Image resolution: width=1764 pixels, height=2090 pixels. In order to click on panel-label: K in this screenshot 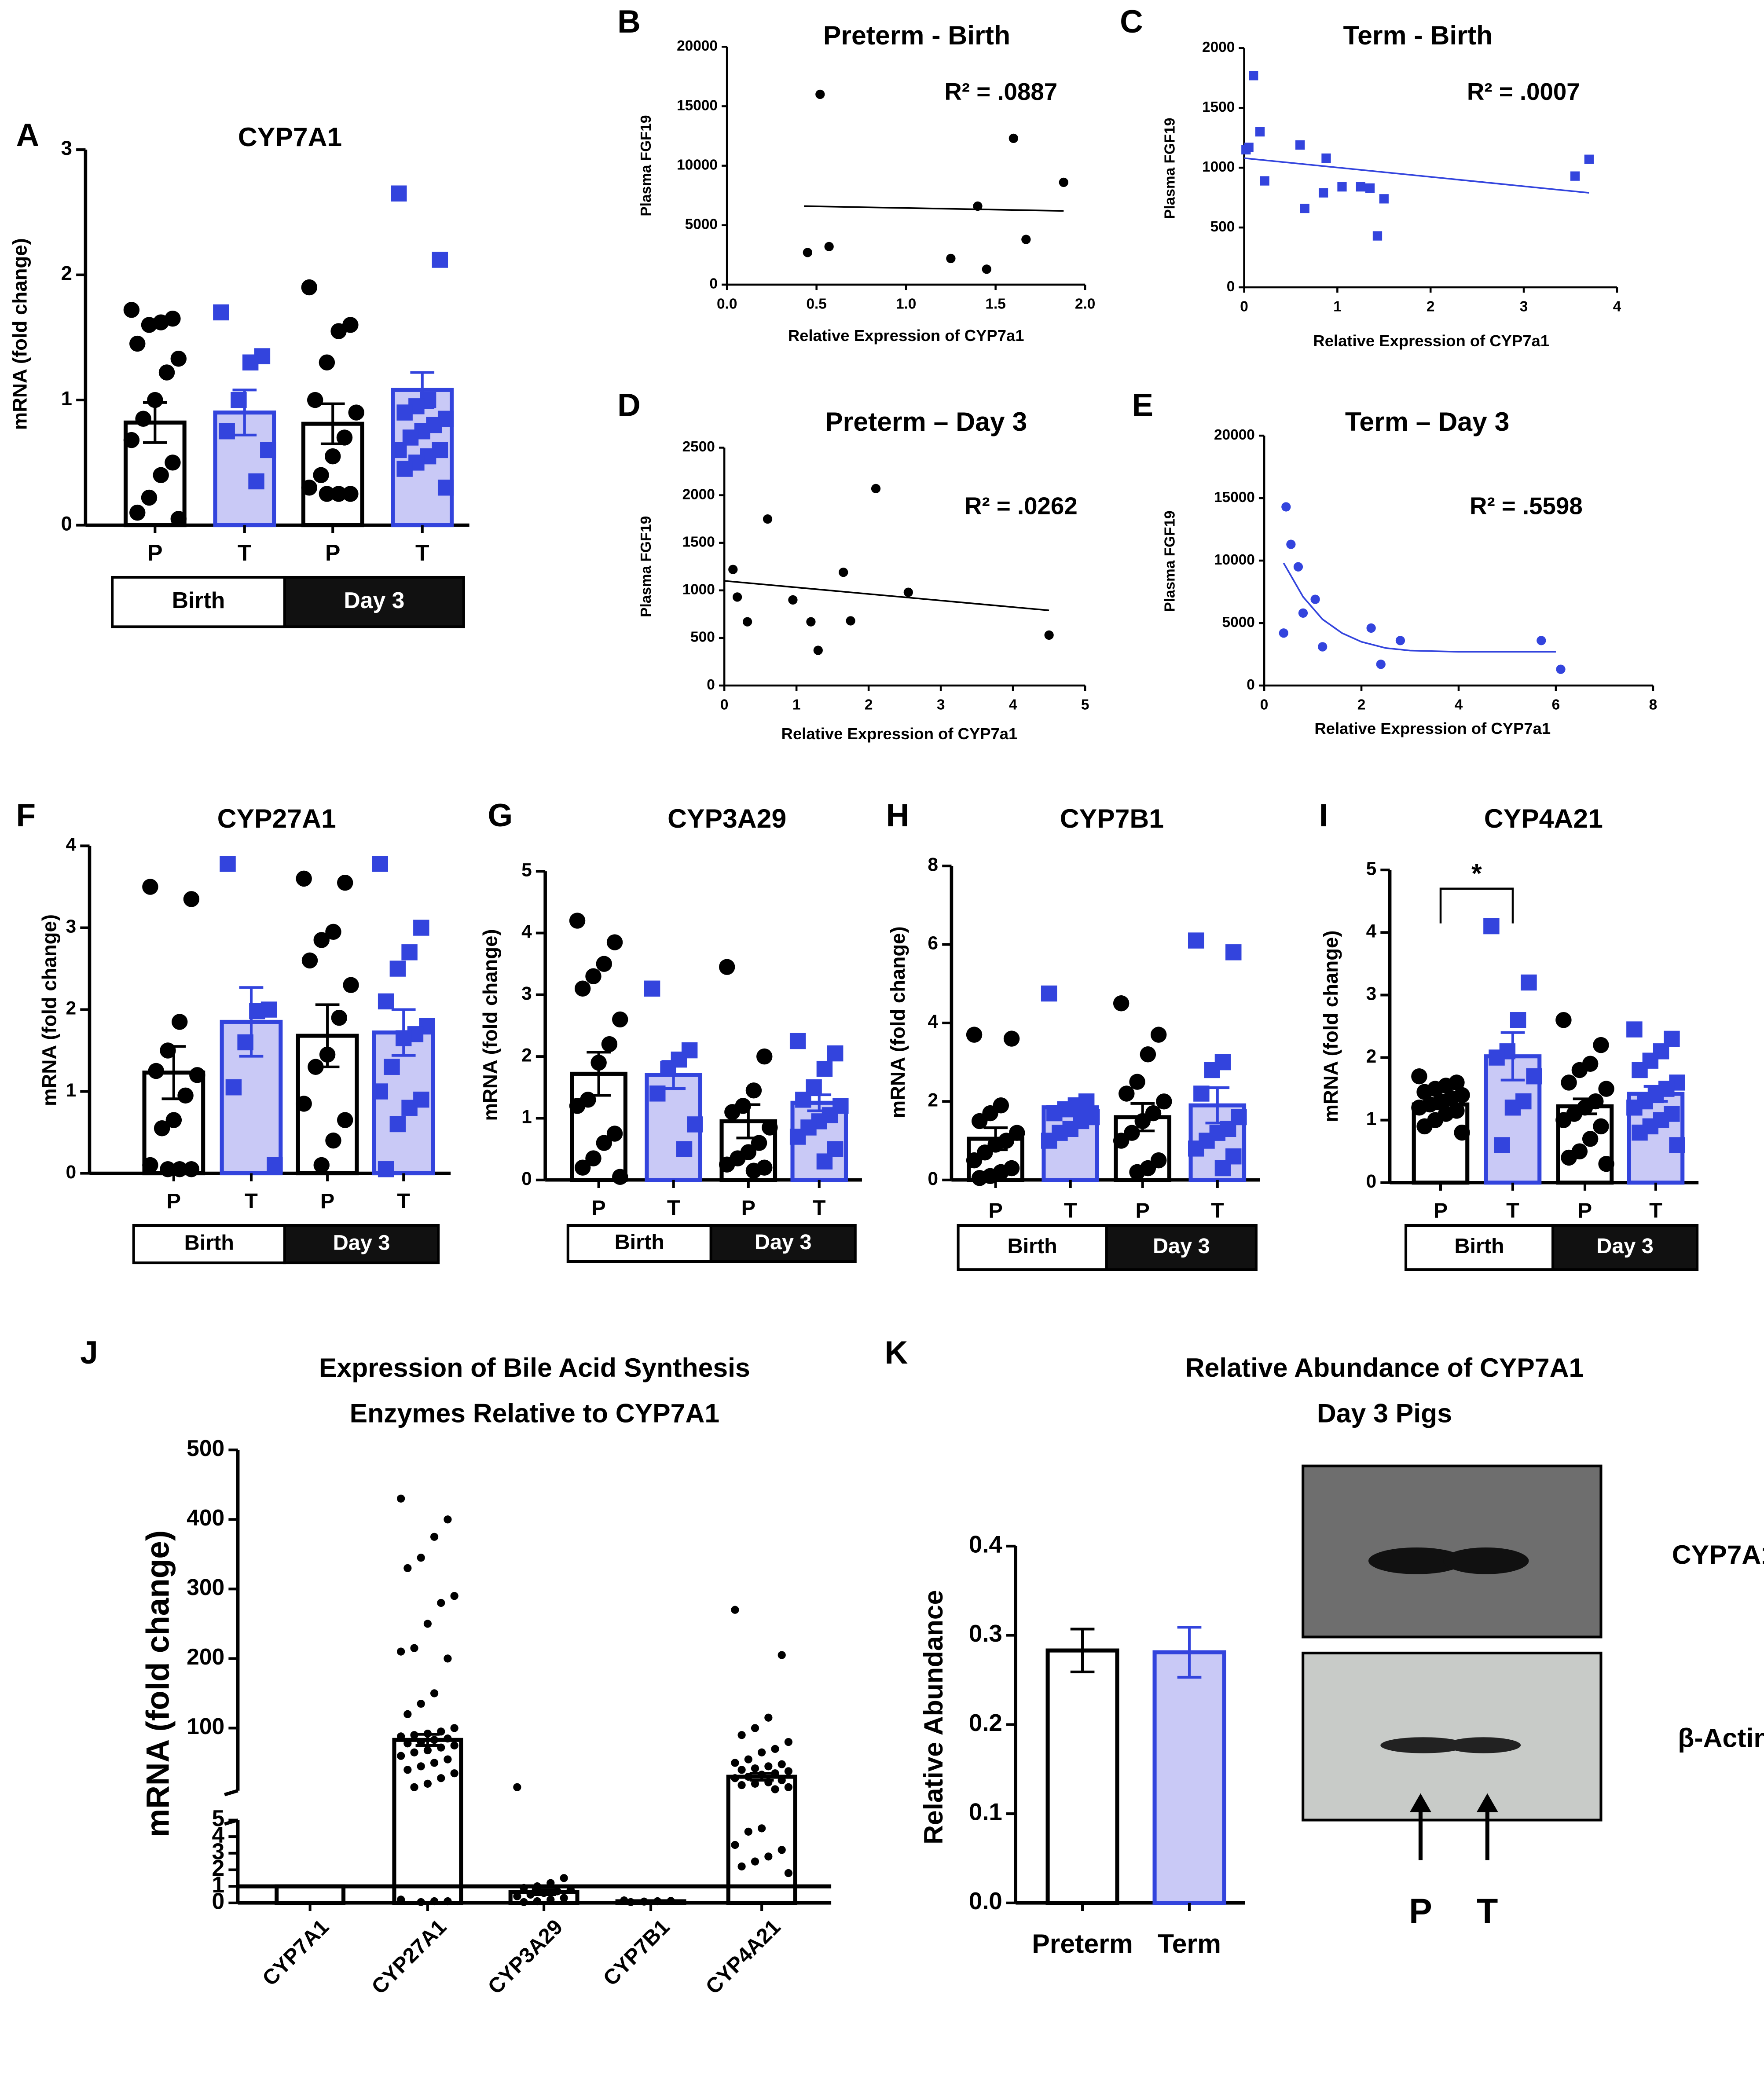, I will do `click(897, 1353)`.